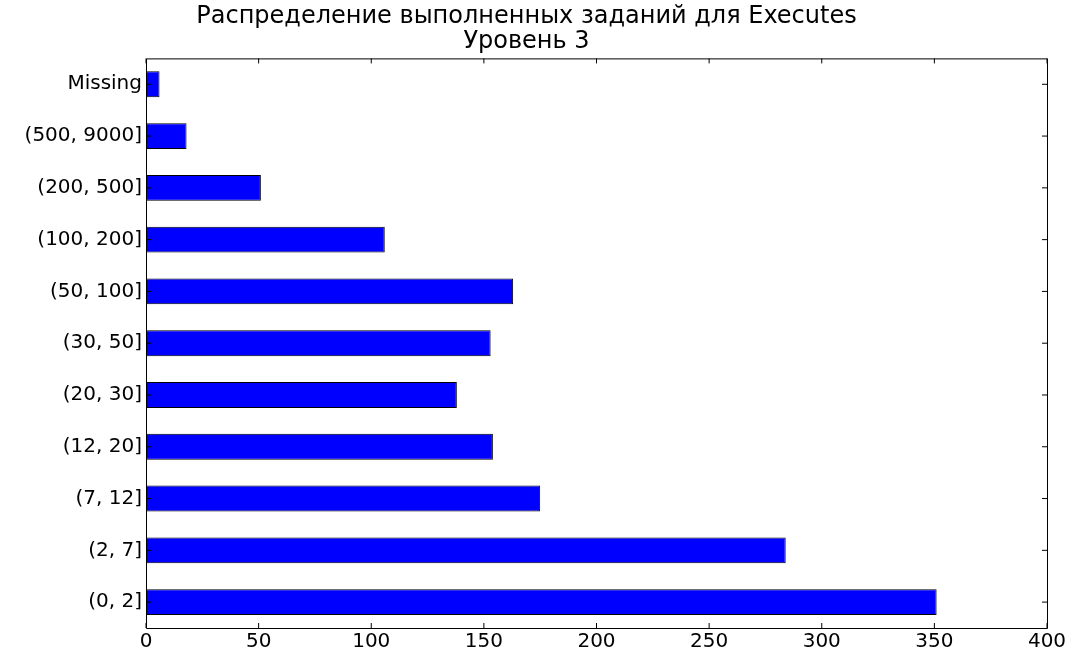 This screenshot has width=1077, height=656. What do you see at coordinates (115, 600) in the screenshot?
I see `y-tick-label: (0, 2]` at bounding box center [115, 600].